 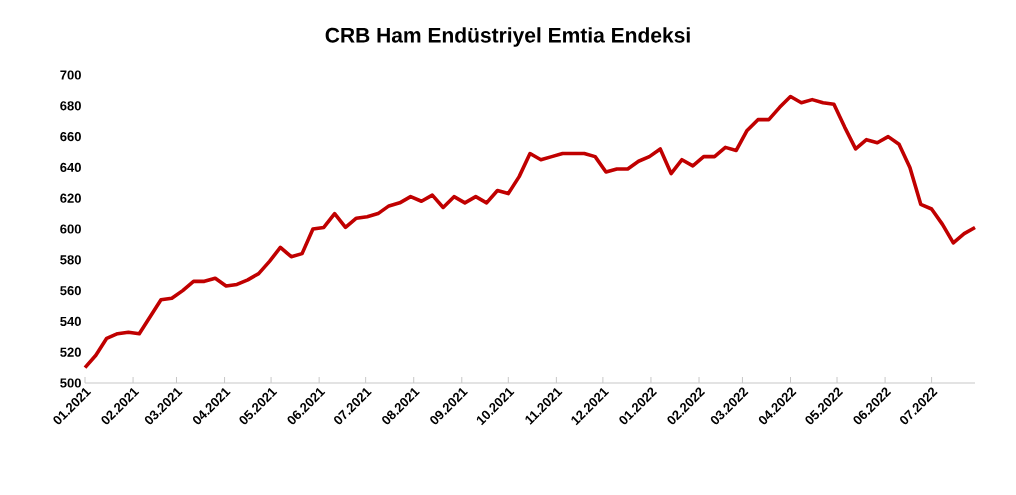 I want to click on y-tick-label: 540, so click(x=70, y=321).